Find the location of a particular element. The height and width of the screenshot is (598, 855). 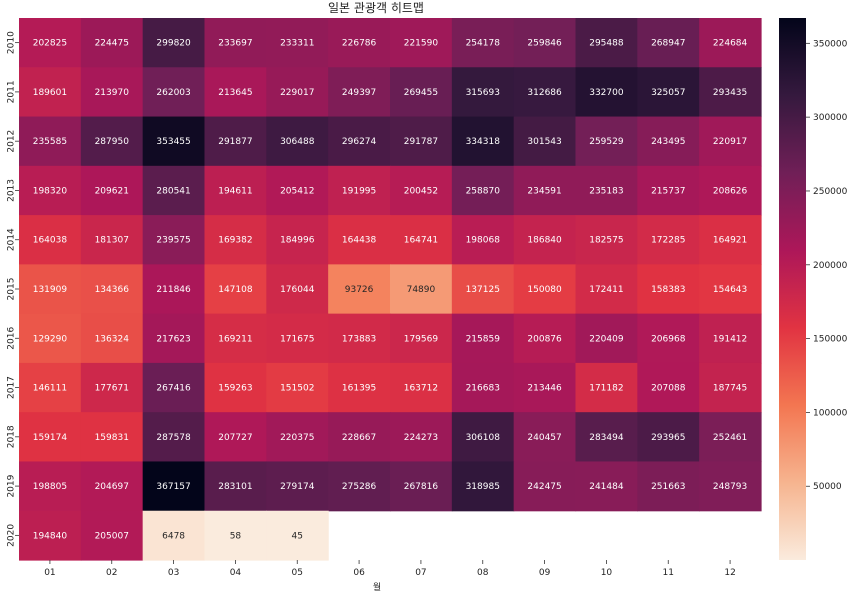

cell-label: 159831 is located at coordinates (112, 438).